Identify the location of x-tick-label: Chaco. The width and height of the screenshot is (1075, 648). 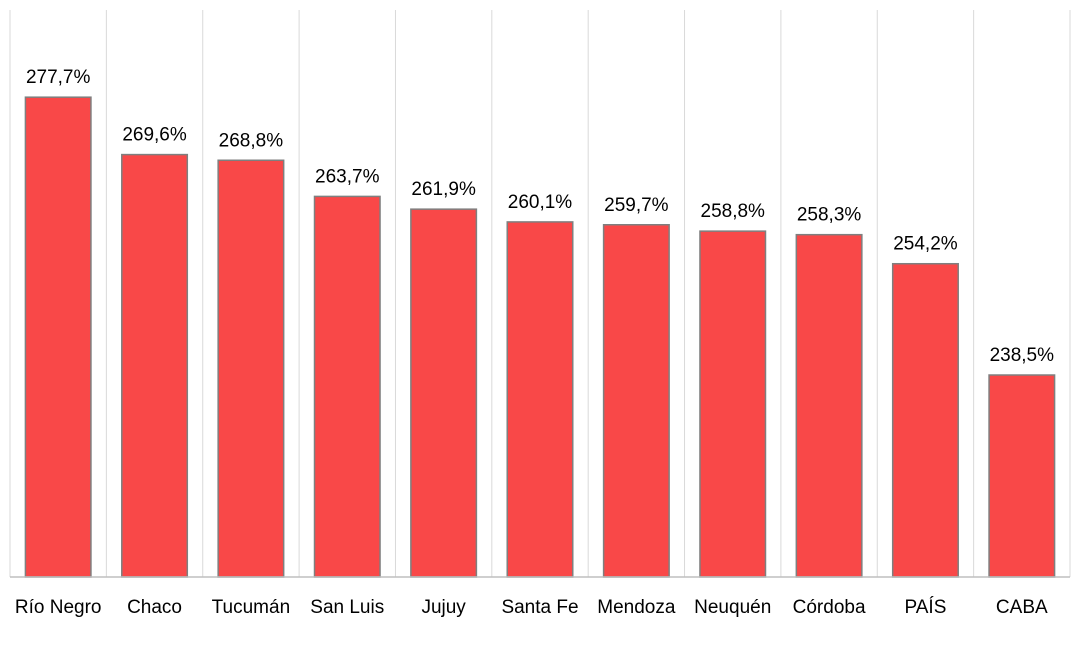
(154, 607).